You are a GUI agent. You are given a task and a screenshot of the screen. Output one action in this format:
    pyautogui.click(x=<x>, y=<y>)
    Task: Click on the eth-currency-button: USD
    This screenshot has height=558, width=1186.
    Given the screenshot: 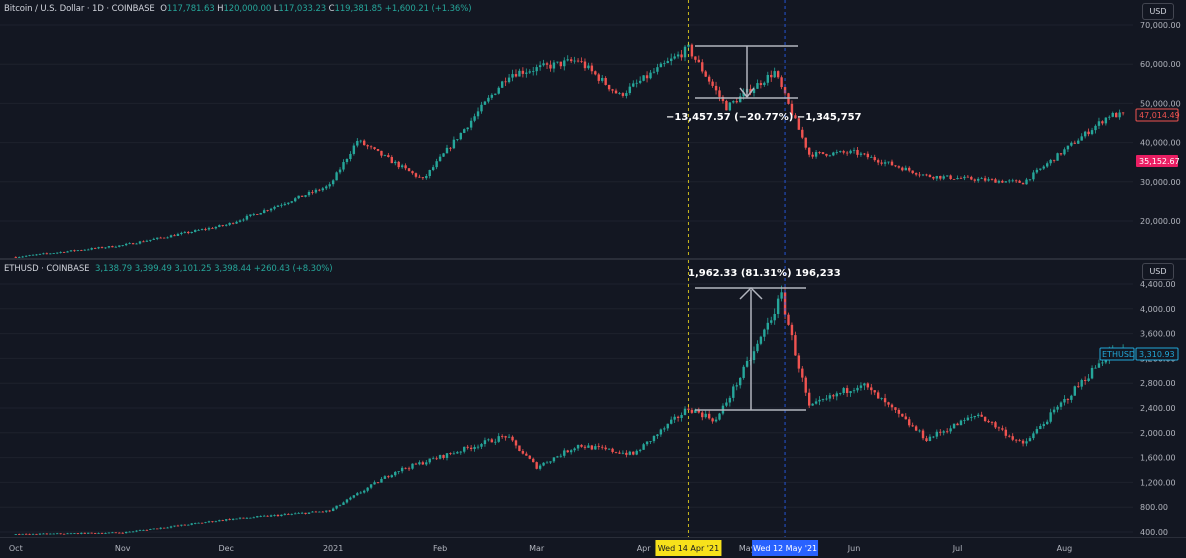 What is the action you would take?
    pyautogui.click(x=1158, y=271)
    